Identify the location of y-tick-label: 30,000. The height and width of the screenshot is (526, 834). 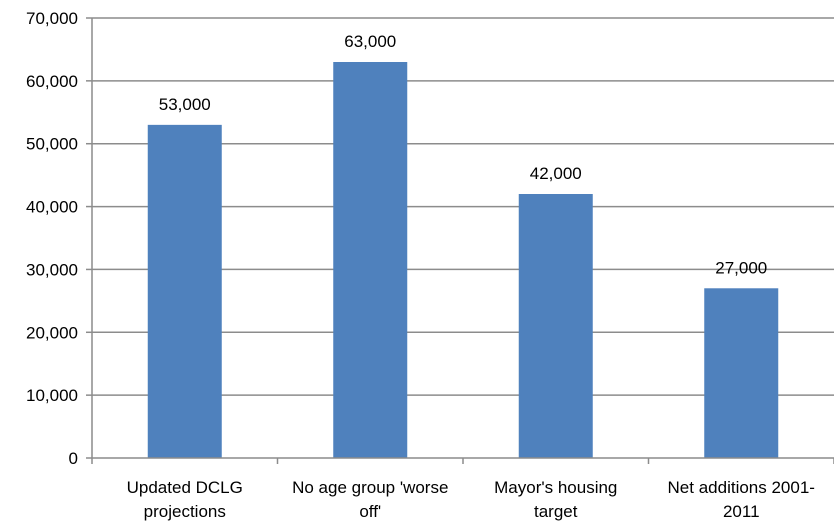
(52, 269).